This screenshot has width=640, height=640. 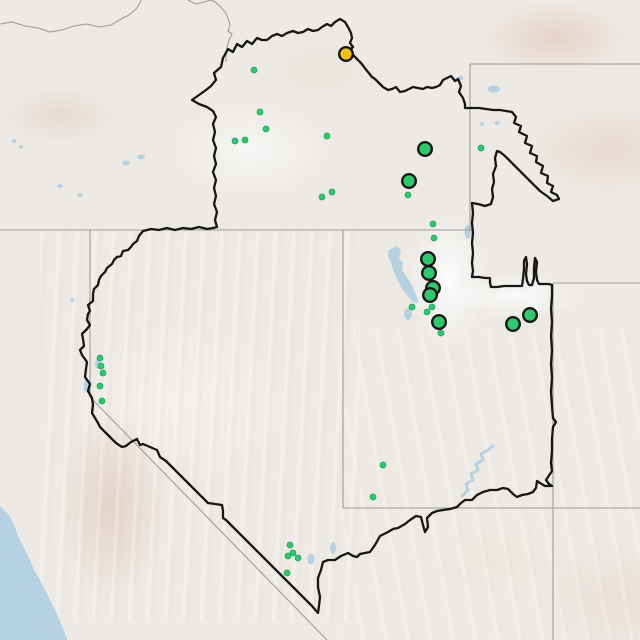 I want to click on utah-lake, so click(x=408, y=314).